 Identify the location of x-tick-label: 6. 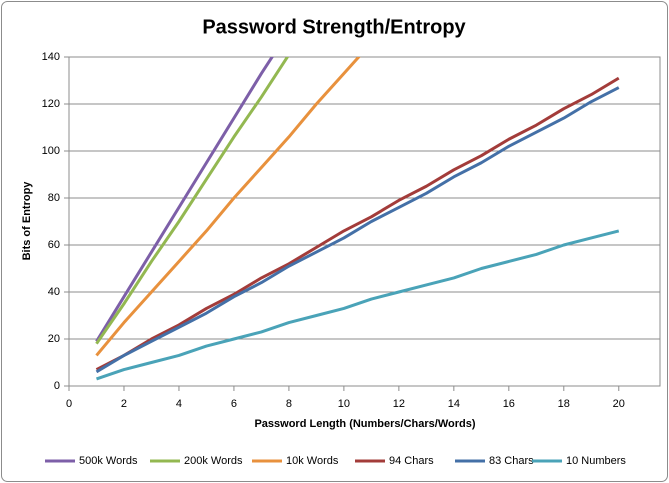
(234, 404).